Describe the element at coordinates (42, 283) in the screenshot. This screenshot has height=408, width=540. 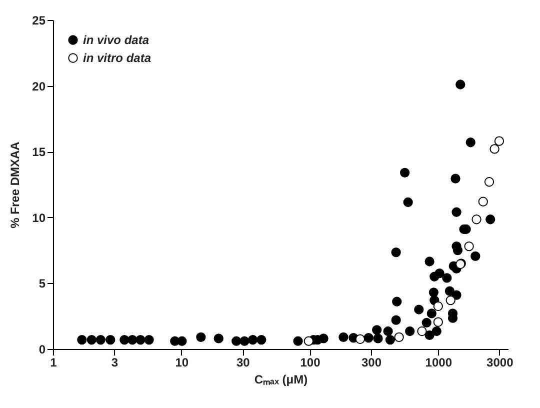
I see `y-tick-label: 5` at that location.